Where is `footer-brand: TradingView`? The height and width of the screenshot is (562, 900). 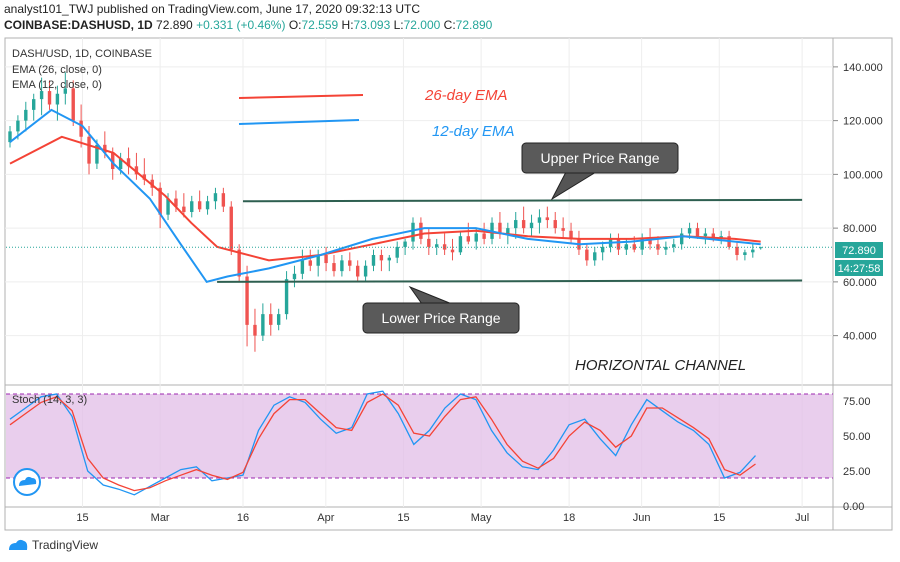
footer-brand: TradingView is located at coordinates (53, 545).